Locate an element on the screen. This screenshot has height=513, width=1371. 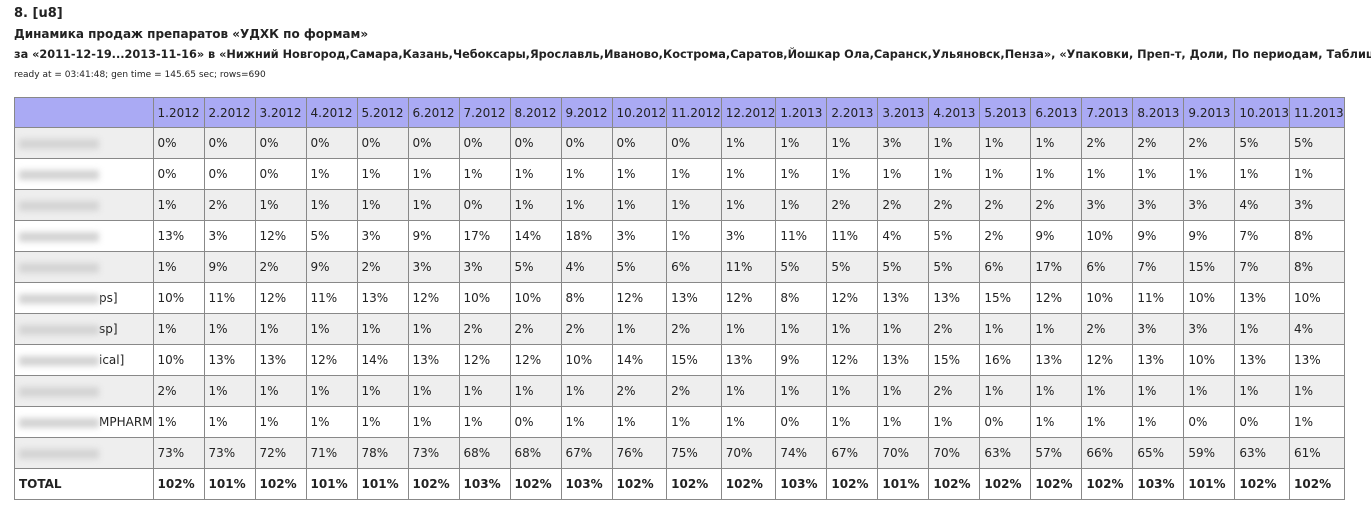
cell: 14% is located at coordinates (382, 360).